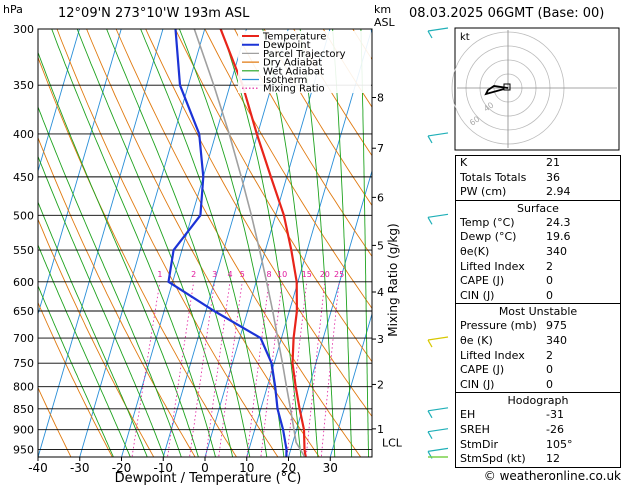 The height and width of the screenshot is (486, 629). What do you see at coordinates (538, 341) in the screenshot?
I see `table-row: θe (K) 340` at bounding box center [538, 341].